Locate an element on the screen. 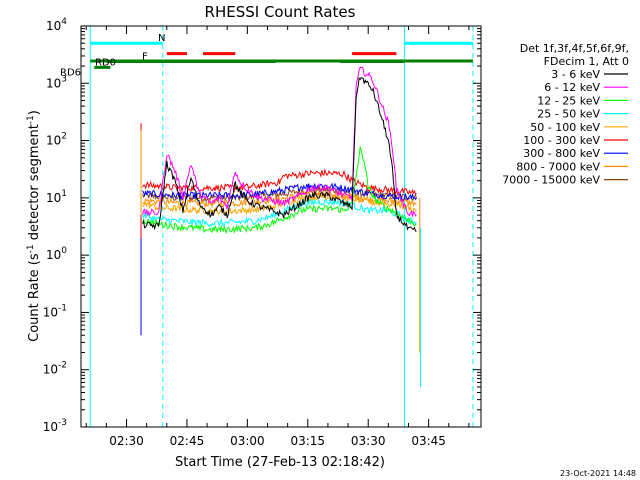 The image size is (640, 480). legend-label-5: 100 - 300 keV is located at coordinates (561, 140).